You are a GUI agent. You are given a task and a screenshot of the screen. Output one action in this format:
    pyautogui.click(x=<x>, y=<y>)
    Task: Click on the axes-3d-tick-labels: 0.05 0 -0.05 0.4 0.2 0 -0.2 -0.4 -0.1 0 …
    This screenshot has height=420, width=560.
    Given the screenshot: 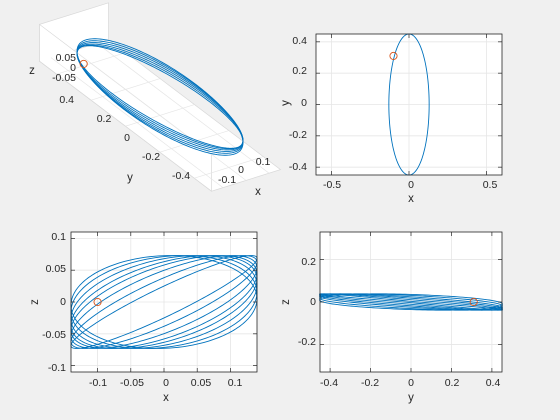 What is the action you would take?
    pyautogui.click(x=161, y=119)
    